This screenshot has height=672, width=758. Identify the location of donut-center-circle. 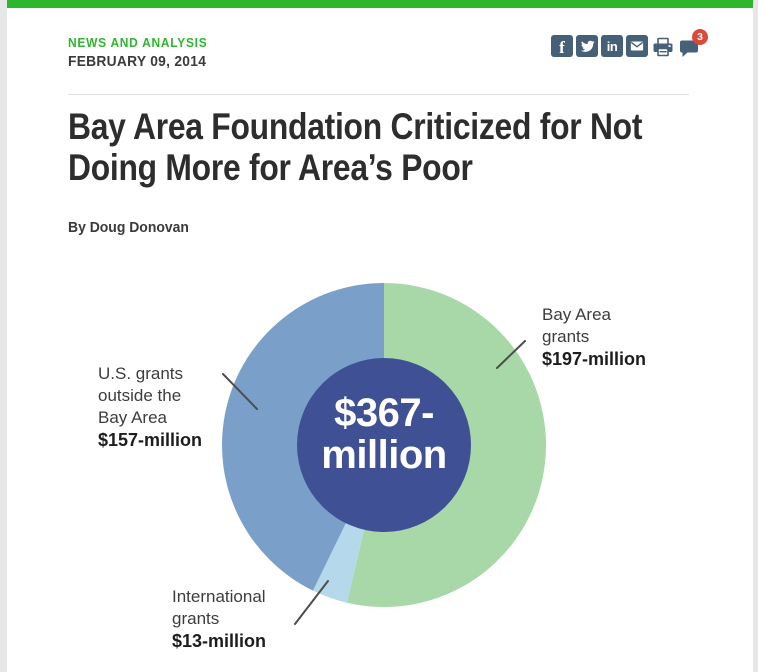
(384, 445).